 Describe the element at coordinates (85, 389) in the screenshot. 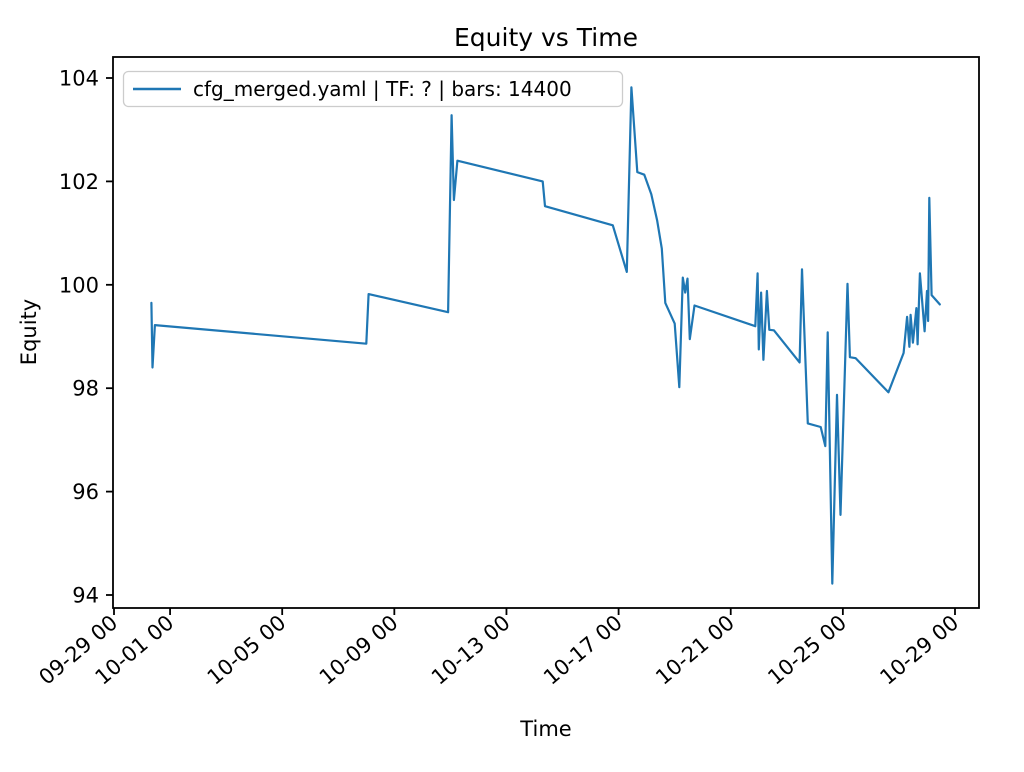

I see `y-tick-label: 98` at that location.